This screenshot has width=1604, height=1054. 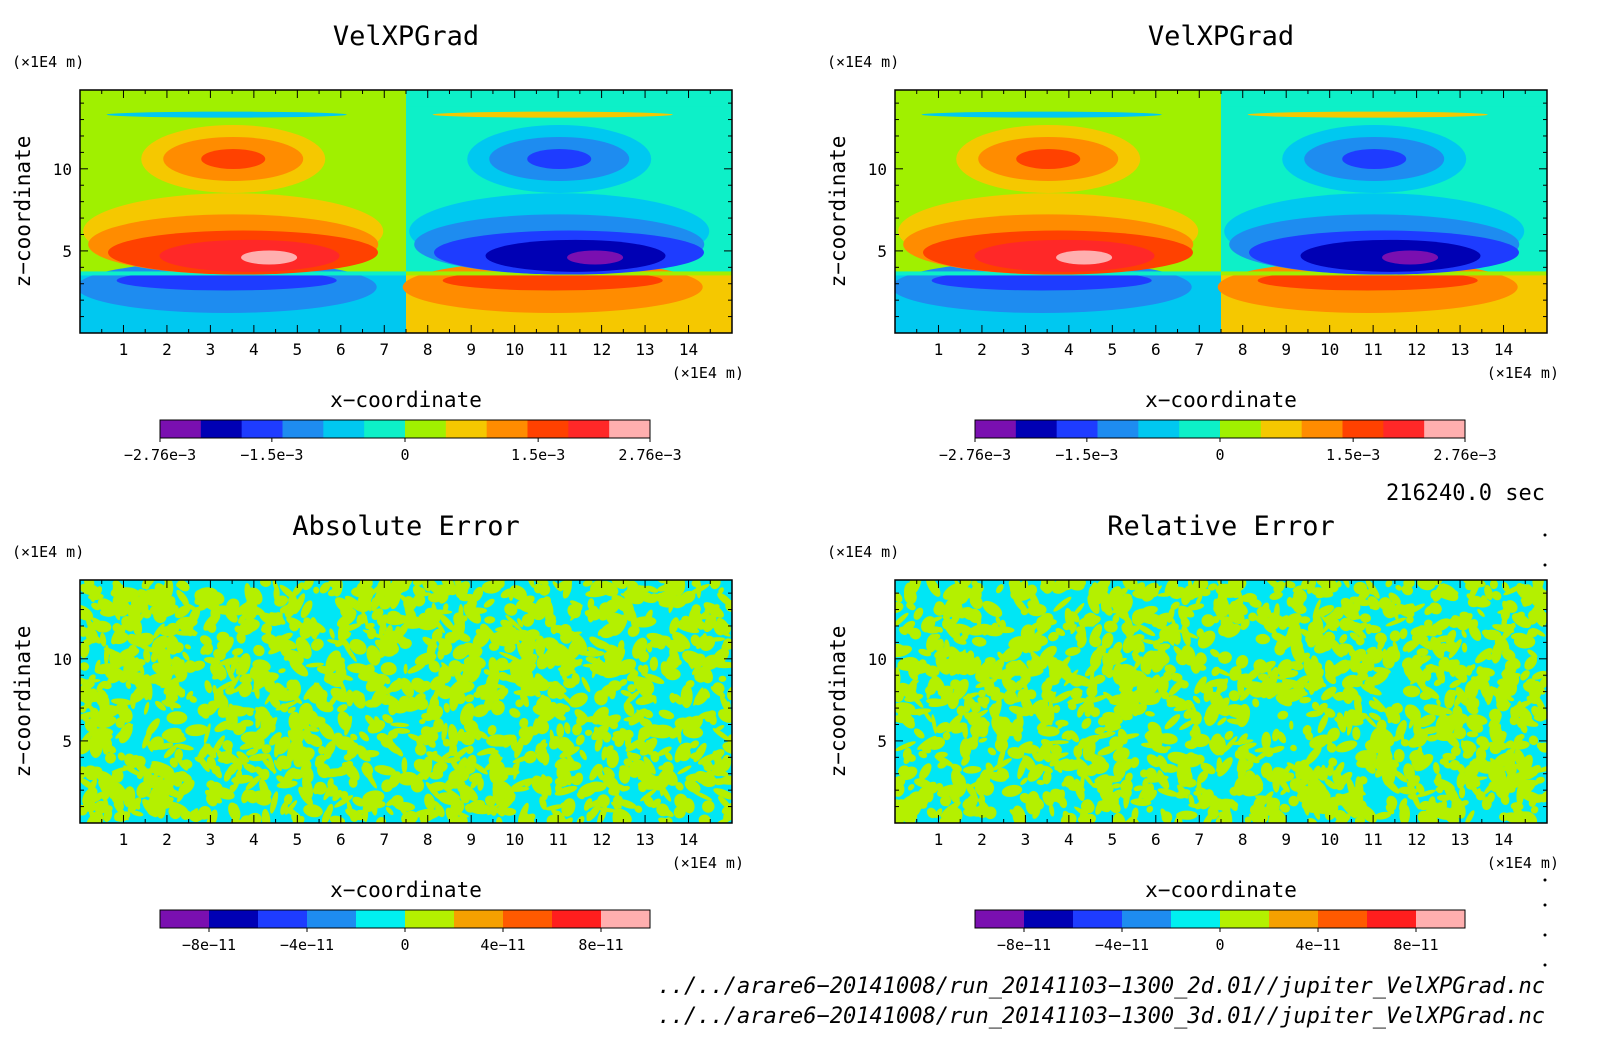 I want to click on colorbar-tick-label: −1.5e−3, so click(x=1086, y=455).